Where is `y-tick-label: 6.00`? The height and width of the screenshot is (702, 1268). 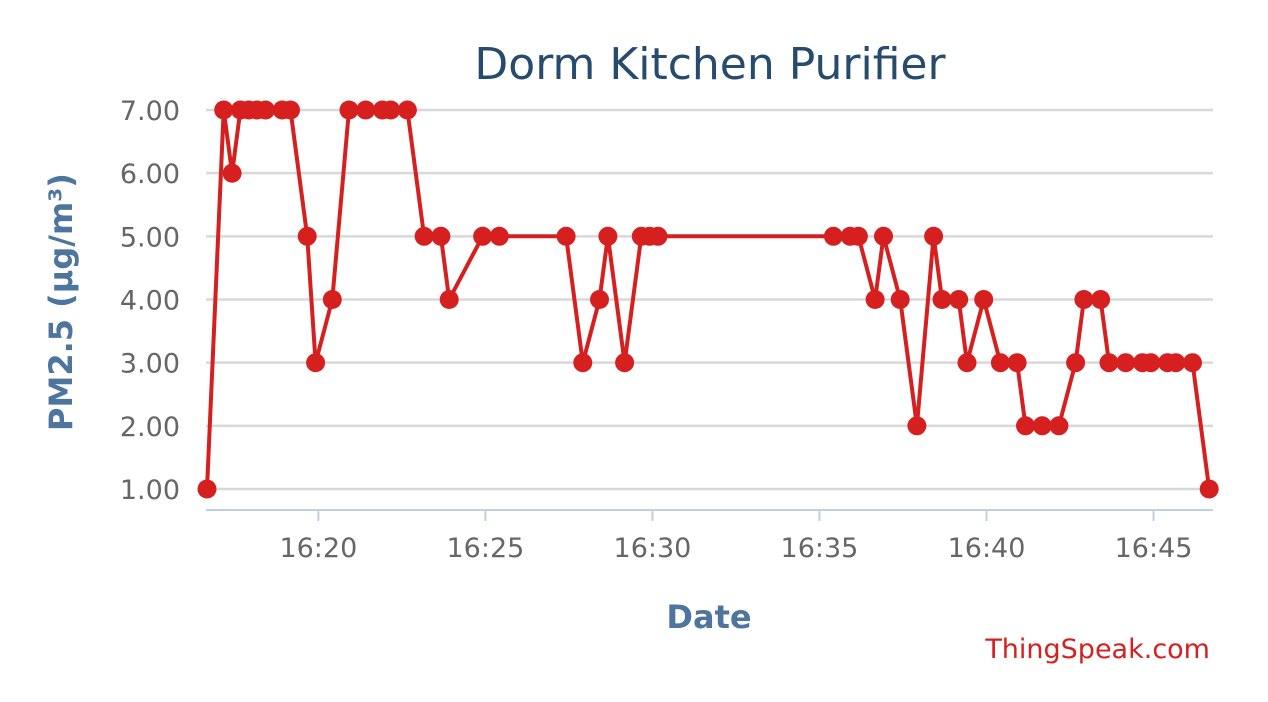 y-tick-label: 6.00 is located at coordinates (150, 174).